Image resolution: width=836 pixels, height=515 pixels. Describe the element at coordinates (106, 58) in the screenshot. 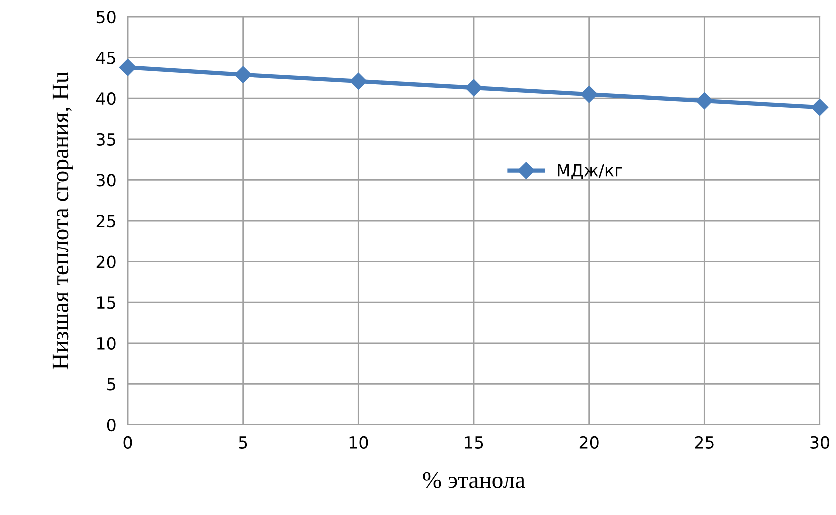

I see `y-tick-label: 45` at that location.